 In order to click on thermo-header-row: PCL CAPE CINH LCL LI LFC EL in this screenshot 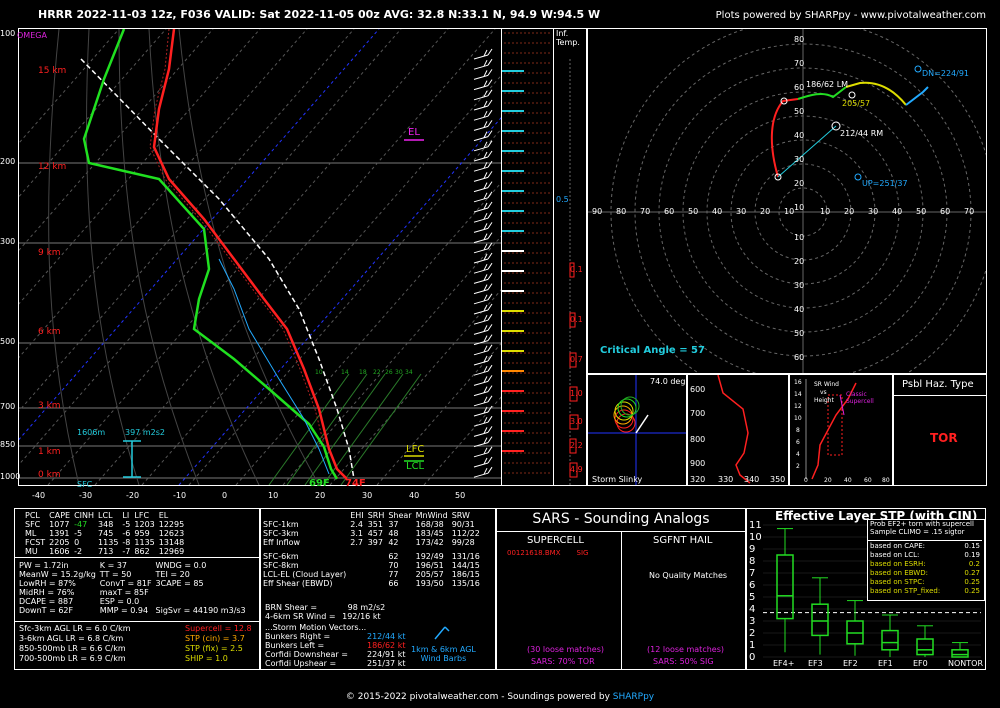, I will do `click(104, 515)`.